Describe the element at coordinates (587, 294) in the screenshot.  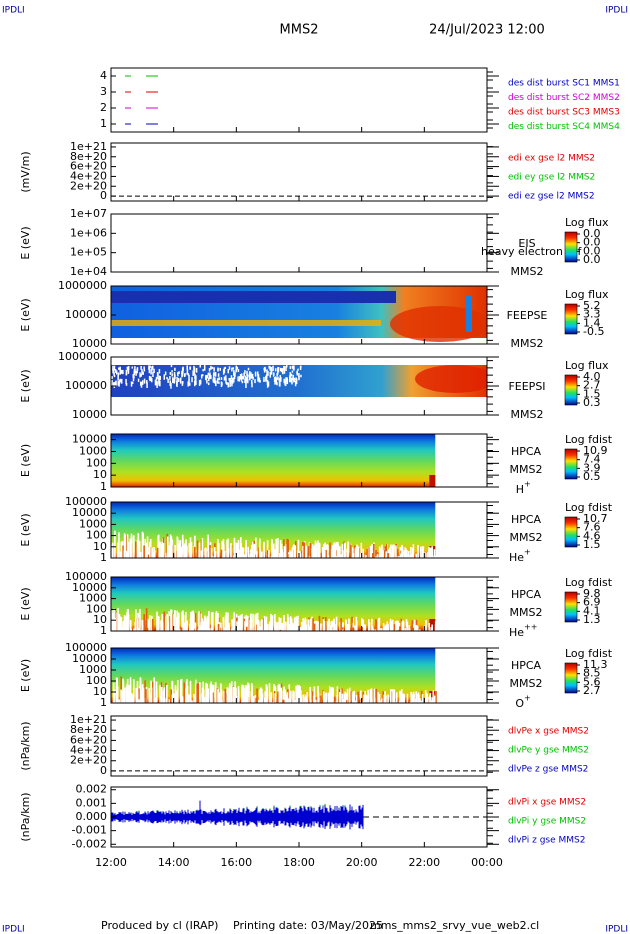
I see `colorbar-title: Log flux` at that location.